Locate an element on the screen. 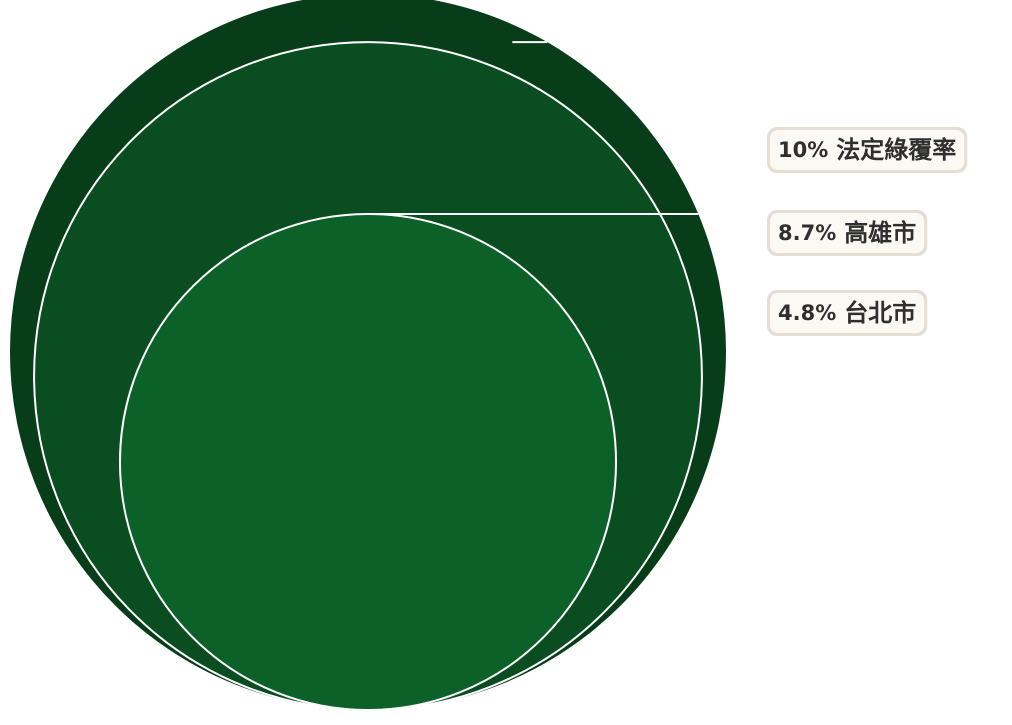  legend-label: 台北市 is located at coordinates (880, 313).